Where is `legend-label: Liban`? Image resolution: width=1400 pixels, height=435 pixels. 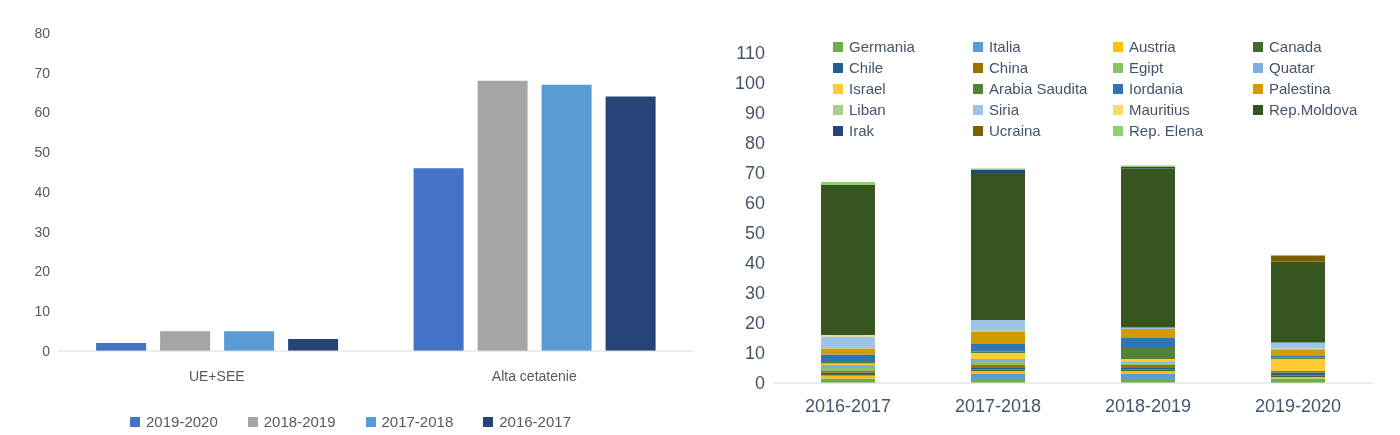
legend-label: Liban is located at coordinates (867, 110).